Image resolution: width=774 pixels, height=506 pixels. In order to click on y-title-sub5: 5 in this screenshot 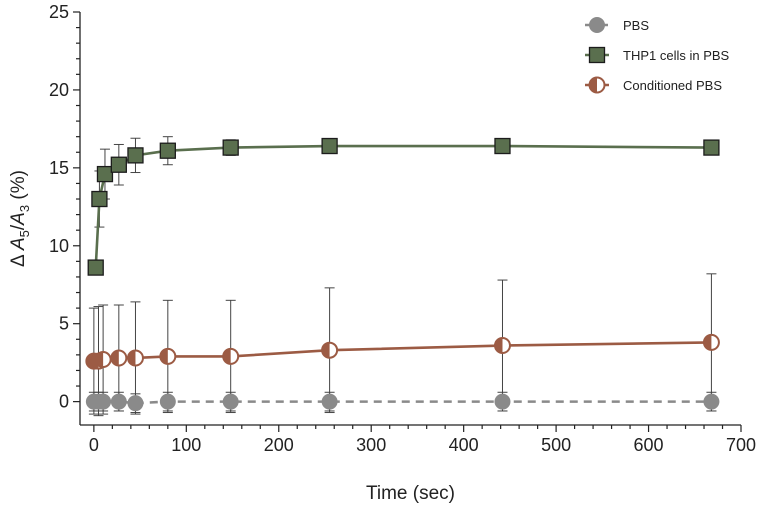, I will do `click(24, 233)`.